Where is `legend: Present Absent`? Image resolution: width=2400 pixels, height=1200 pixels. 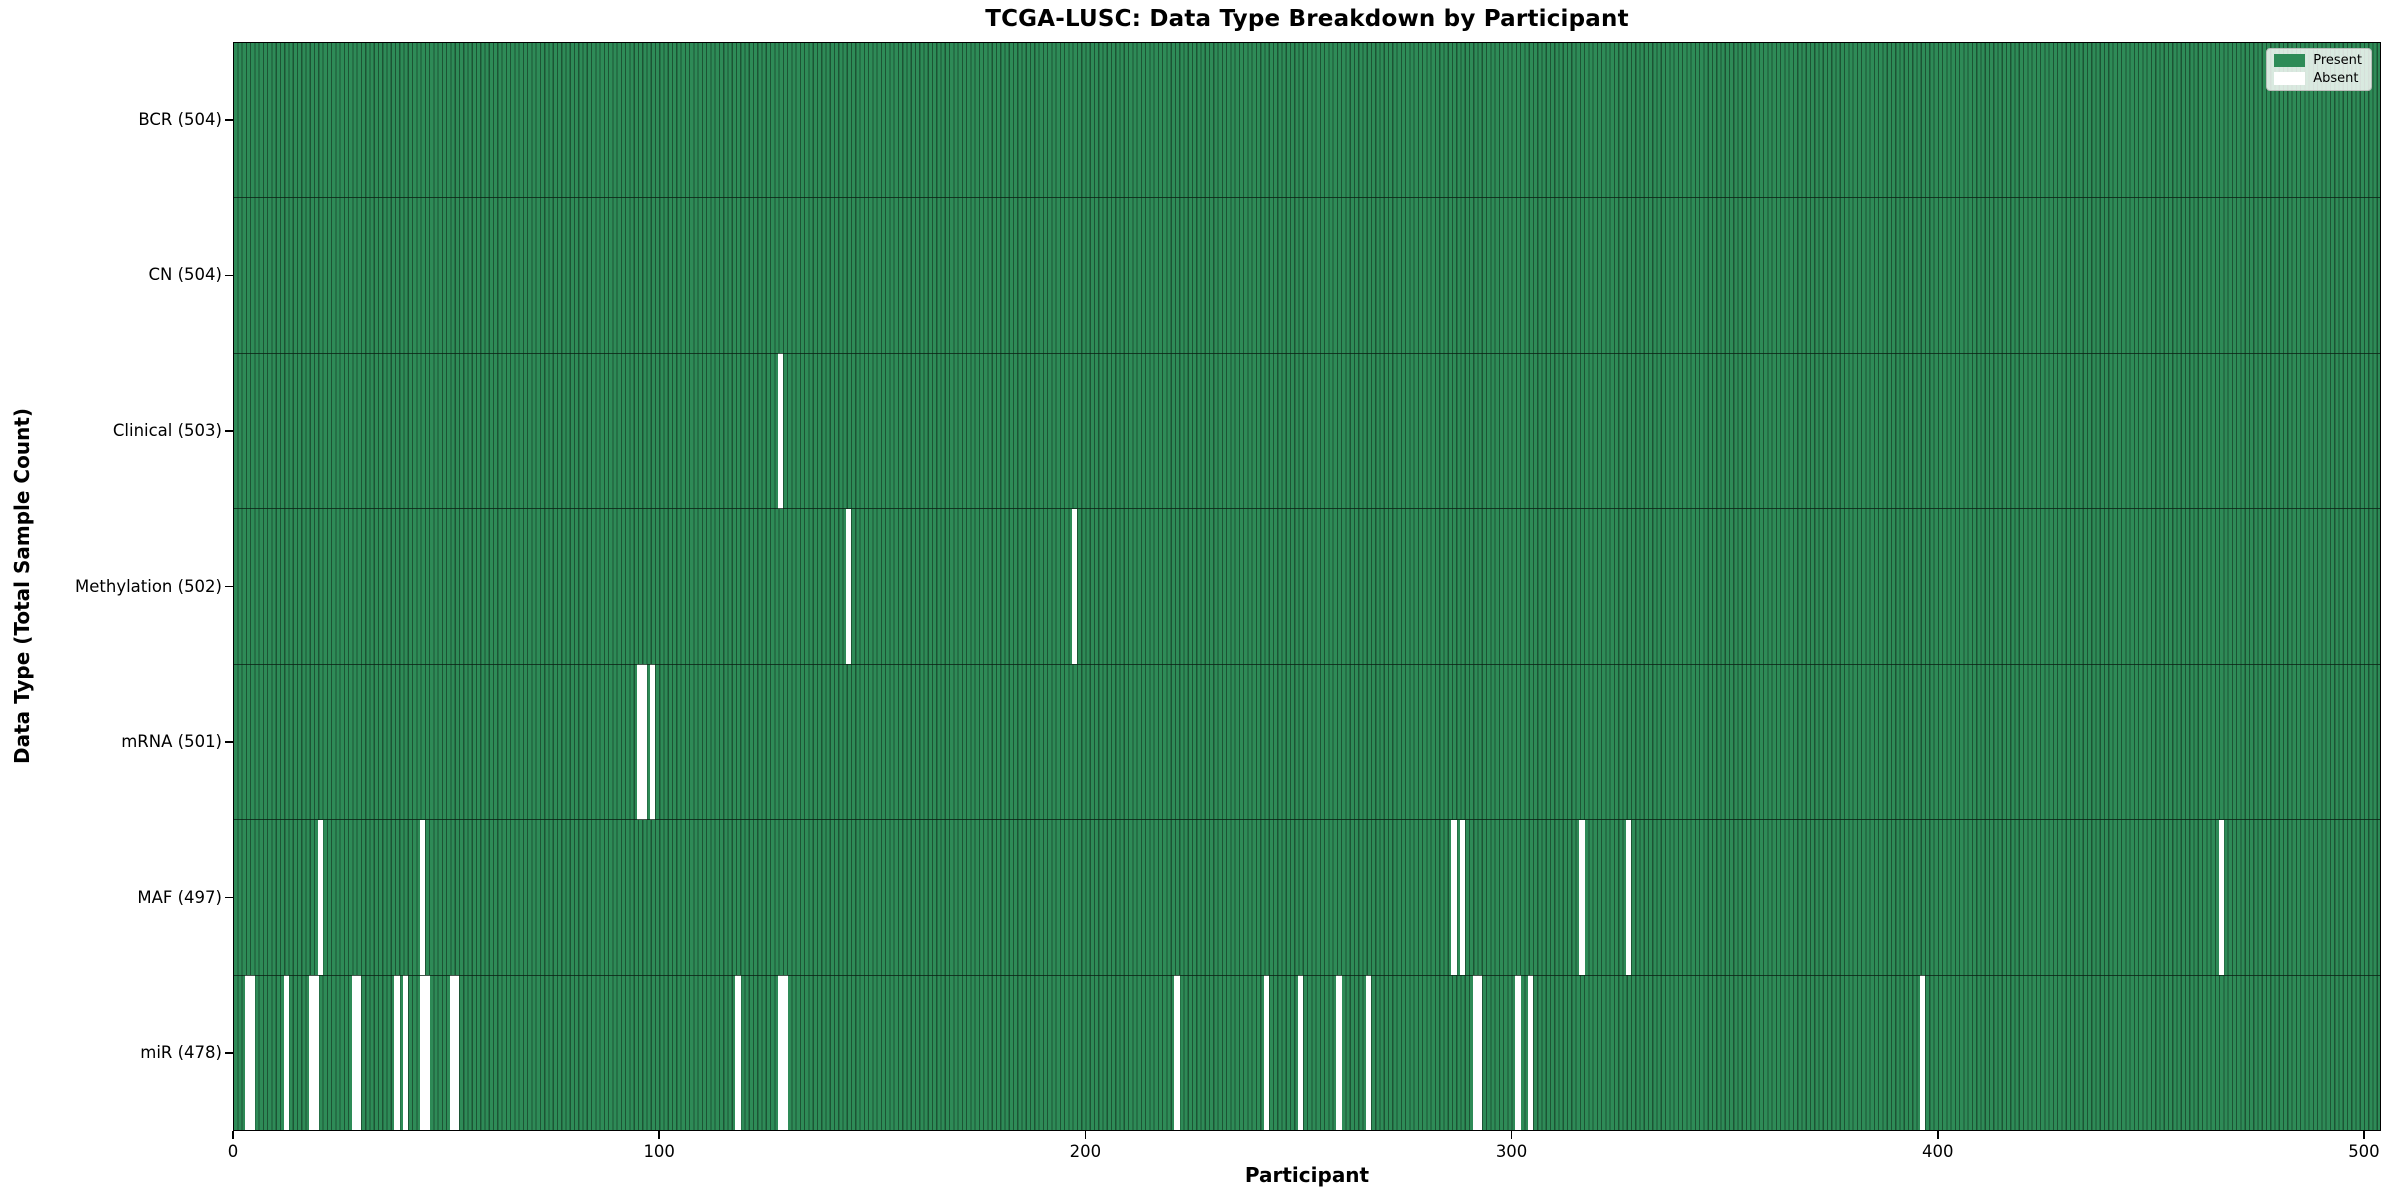
legend: Present Absent is located at coordinates (2319, 69).